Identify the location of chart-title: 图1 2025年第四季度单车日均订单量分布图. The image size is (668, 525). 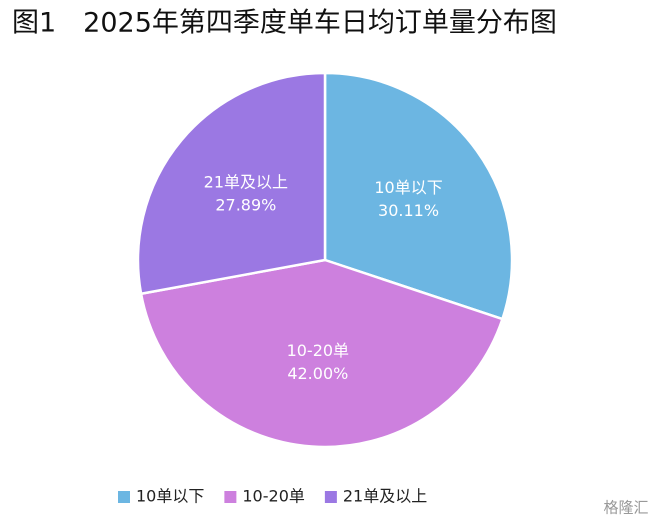
(284, 23).